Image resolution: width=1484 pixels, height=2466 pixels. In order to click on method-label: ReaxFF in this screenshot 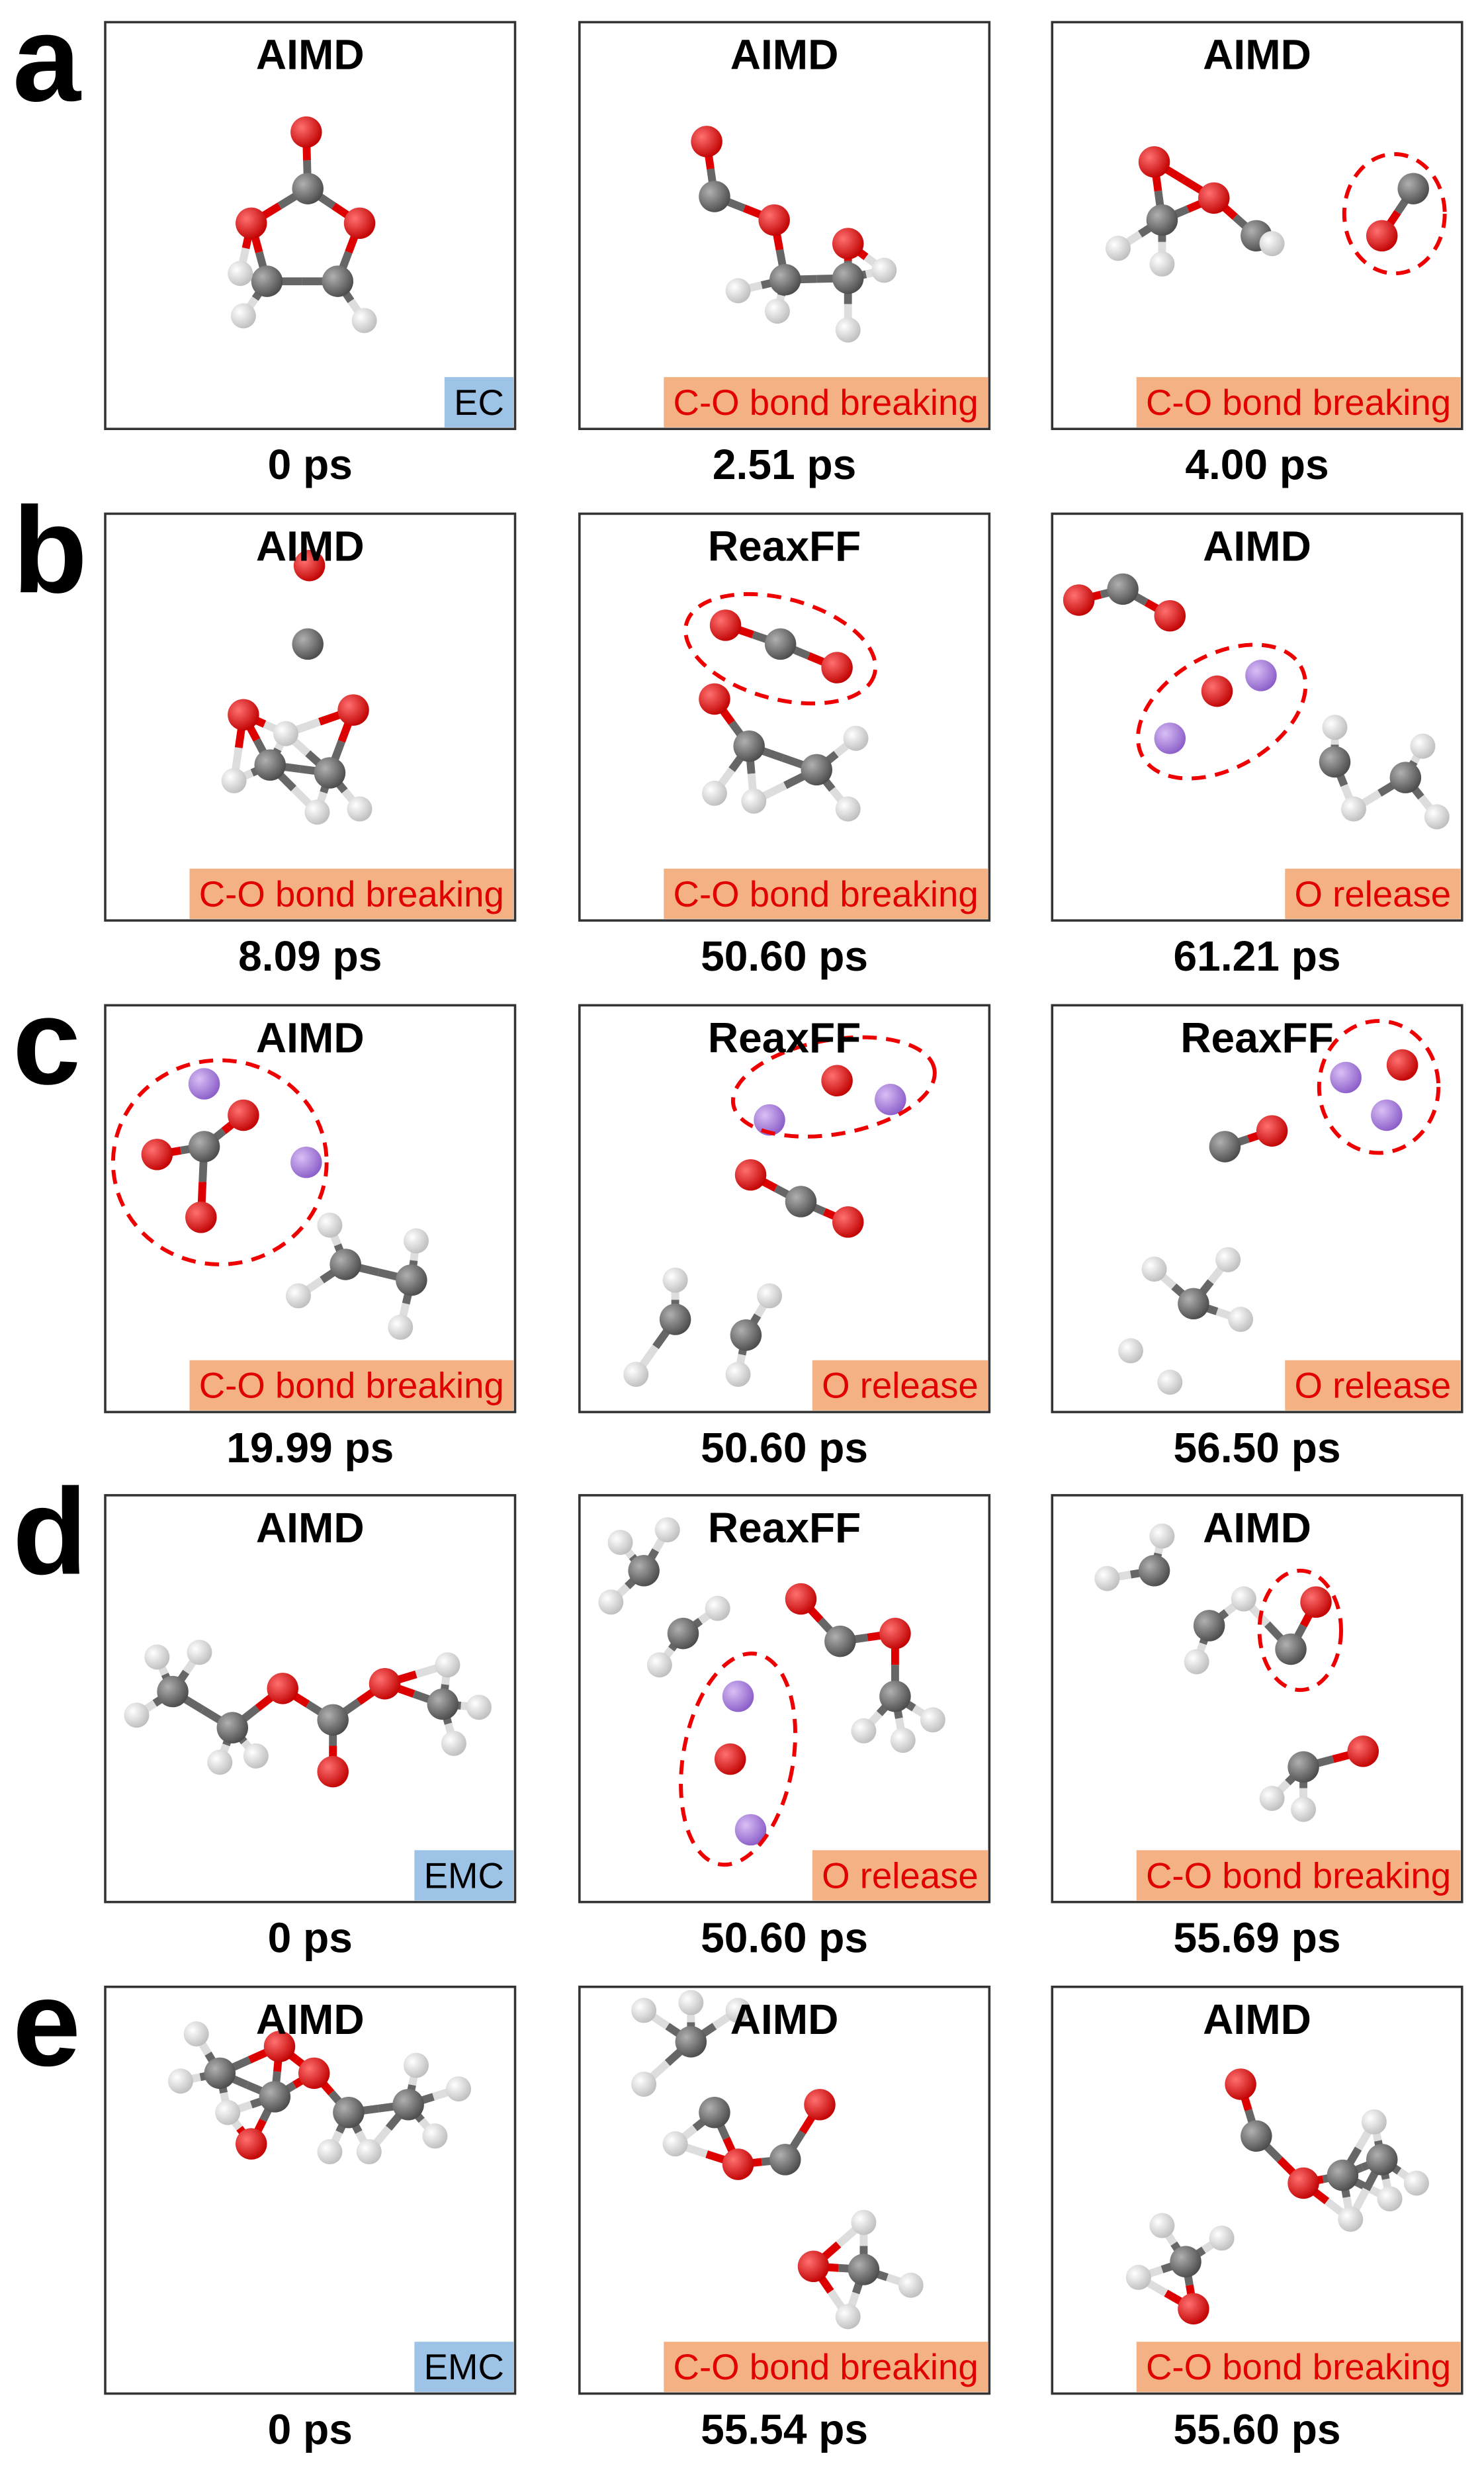, I will do `click(785, 1038)`.